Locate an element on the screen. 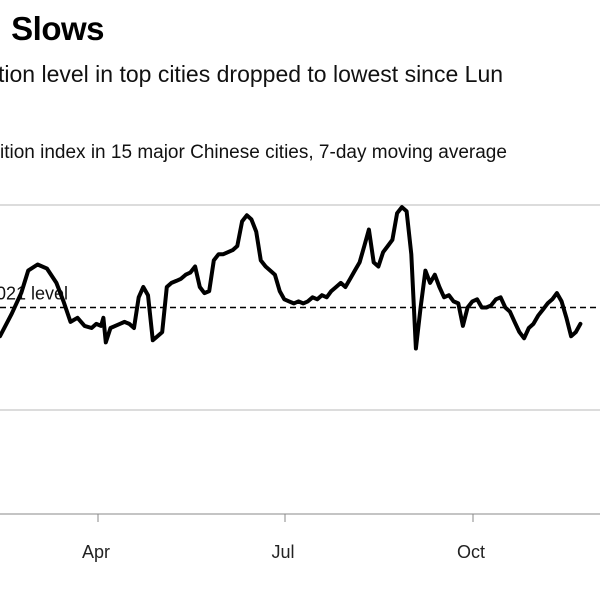 Image resolution: width=600 pixels, height=600 pixels. x-tick-label: Jul is located at coordinates (282, 552).